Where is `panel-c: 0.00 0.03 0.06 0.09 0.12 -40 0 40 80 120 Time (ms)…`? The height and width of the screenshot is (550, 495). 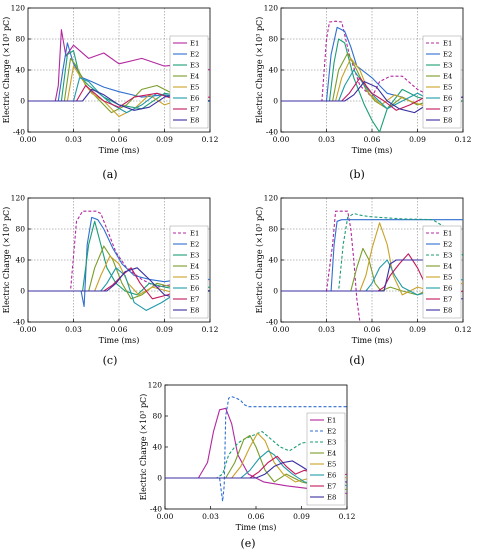 panel-c: 0.00 0.03 0.06 0.09 0.12 -40 0 40 80 120 Time (ms)… is located at coordinates (110, 281).